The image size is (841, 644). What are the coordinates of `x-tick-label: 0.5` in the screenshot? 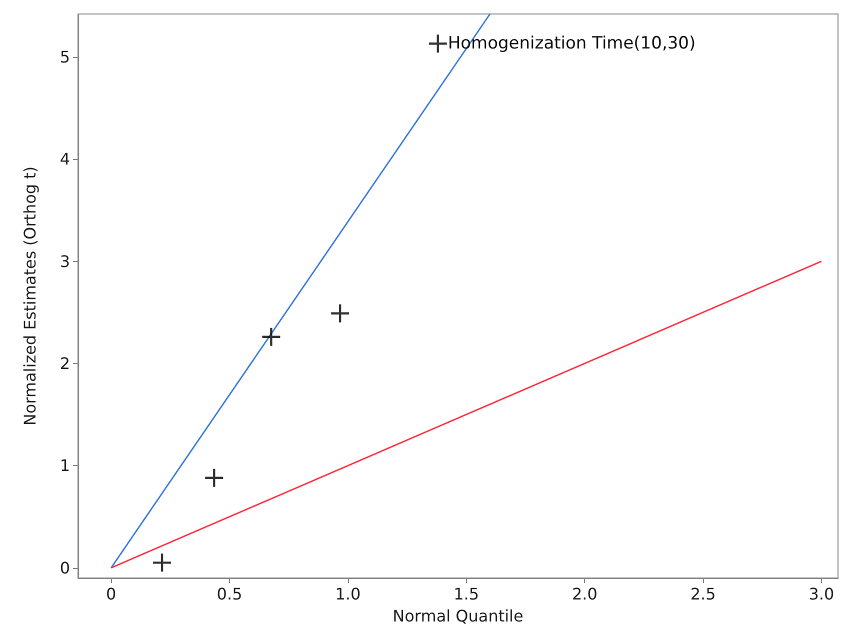 It's located at (229, 594).